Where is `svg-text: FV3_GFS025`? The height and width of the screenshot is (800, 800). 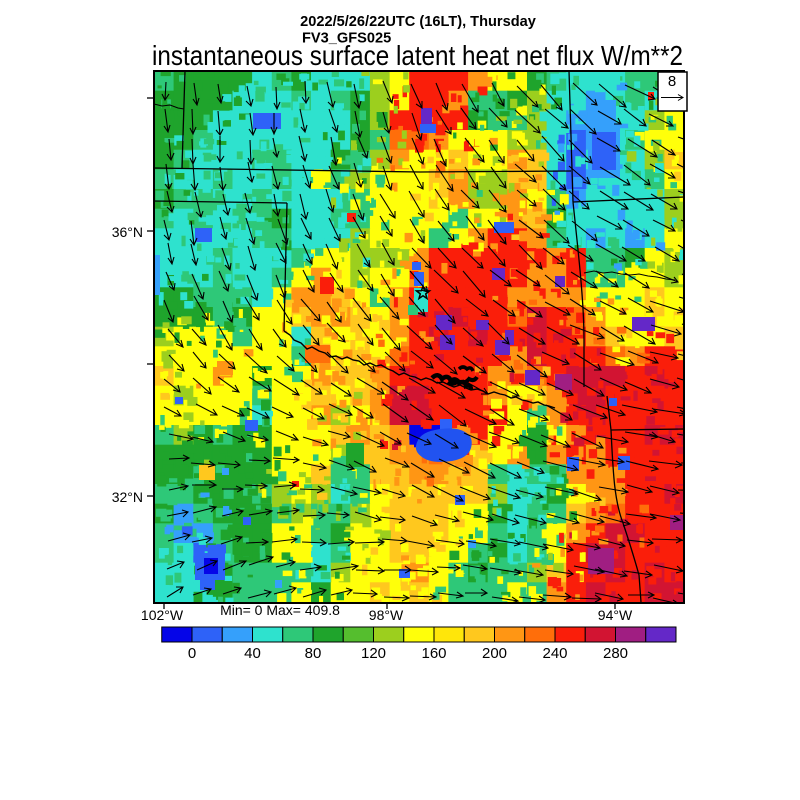
svg-text: FV3_GFS025 is located at coordinates (346, 39).